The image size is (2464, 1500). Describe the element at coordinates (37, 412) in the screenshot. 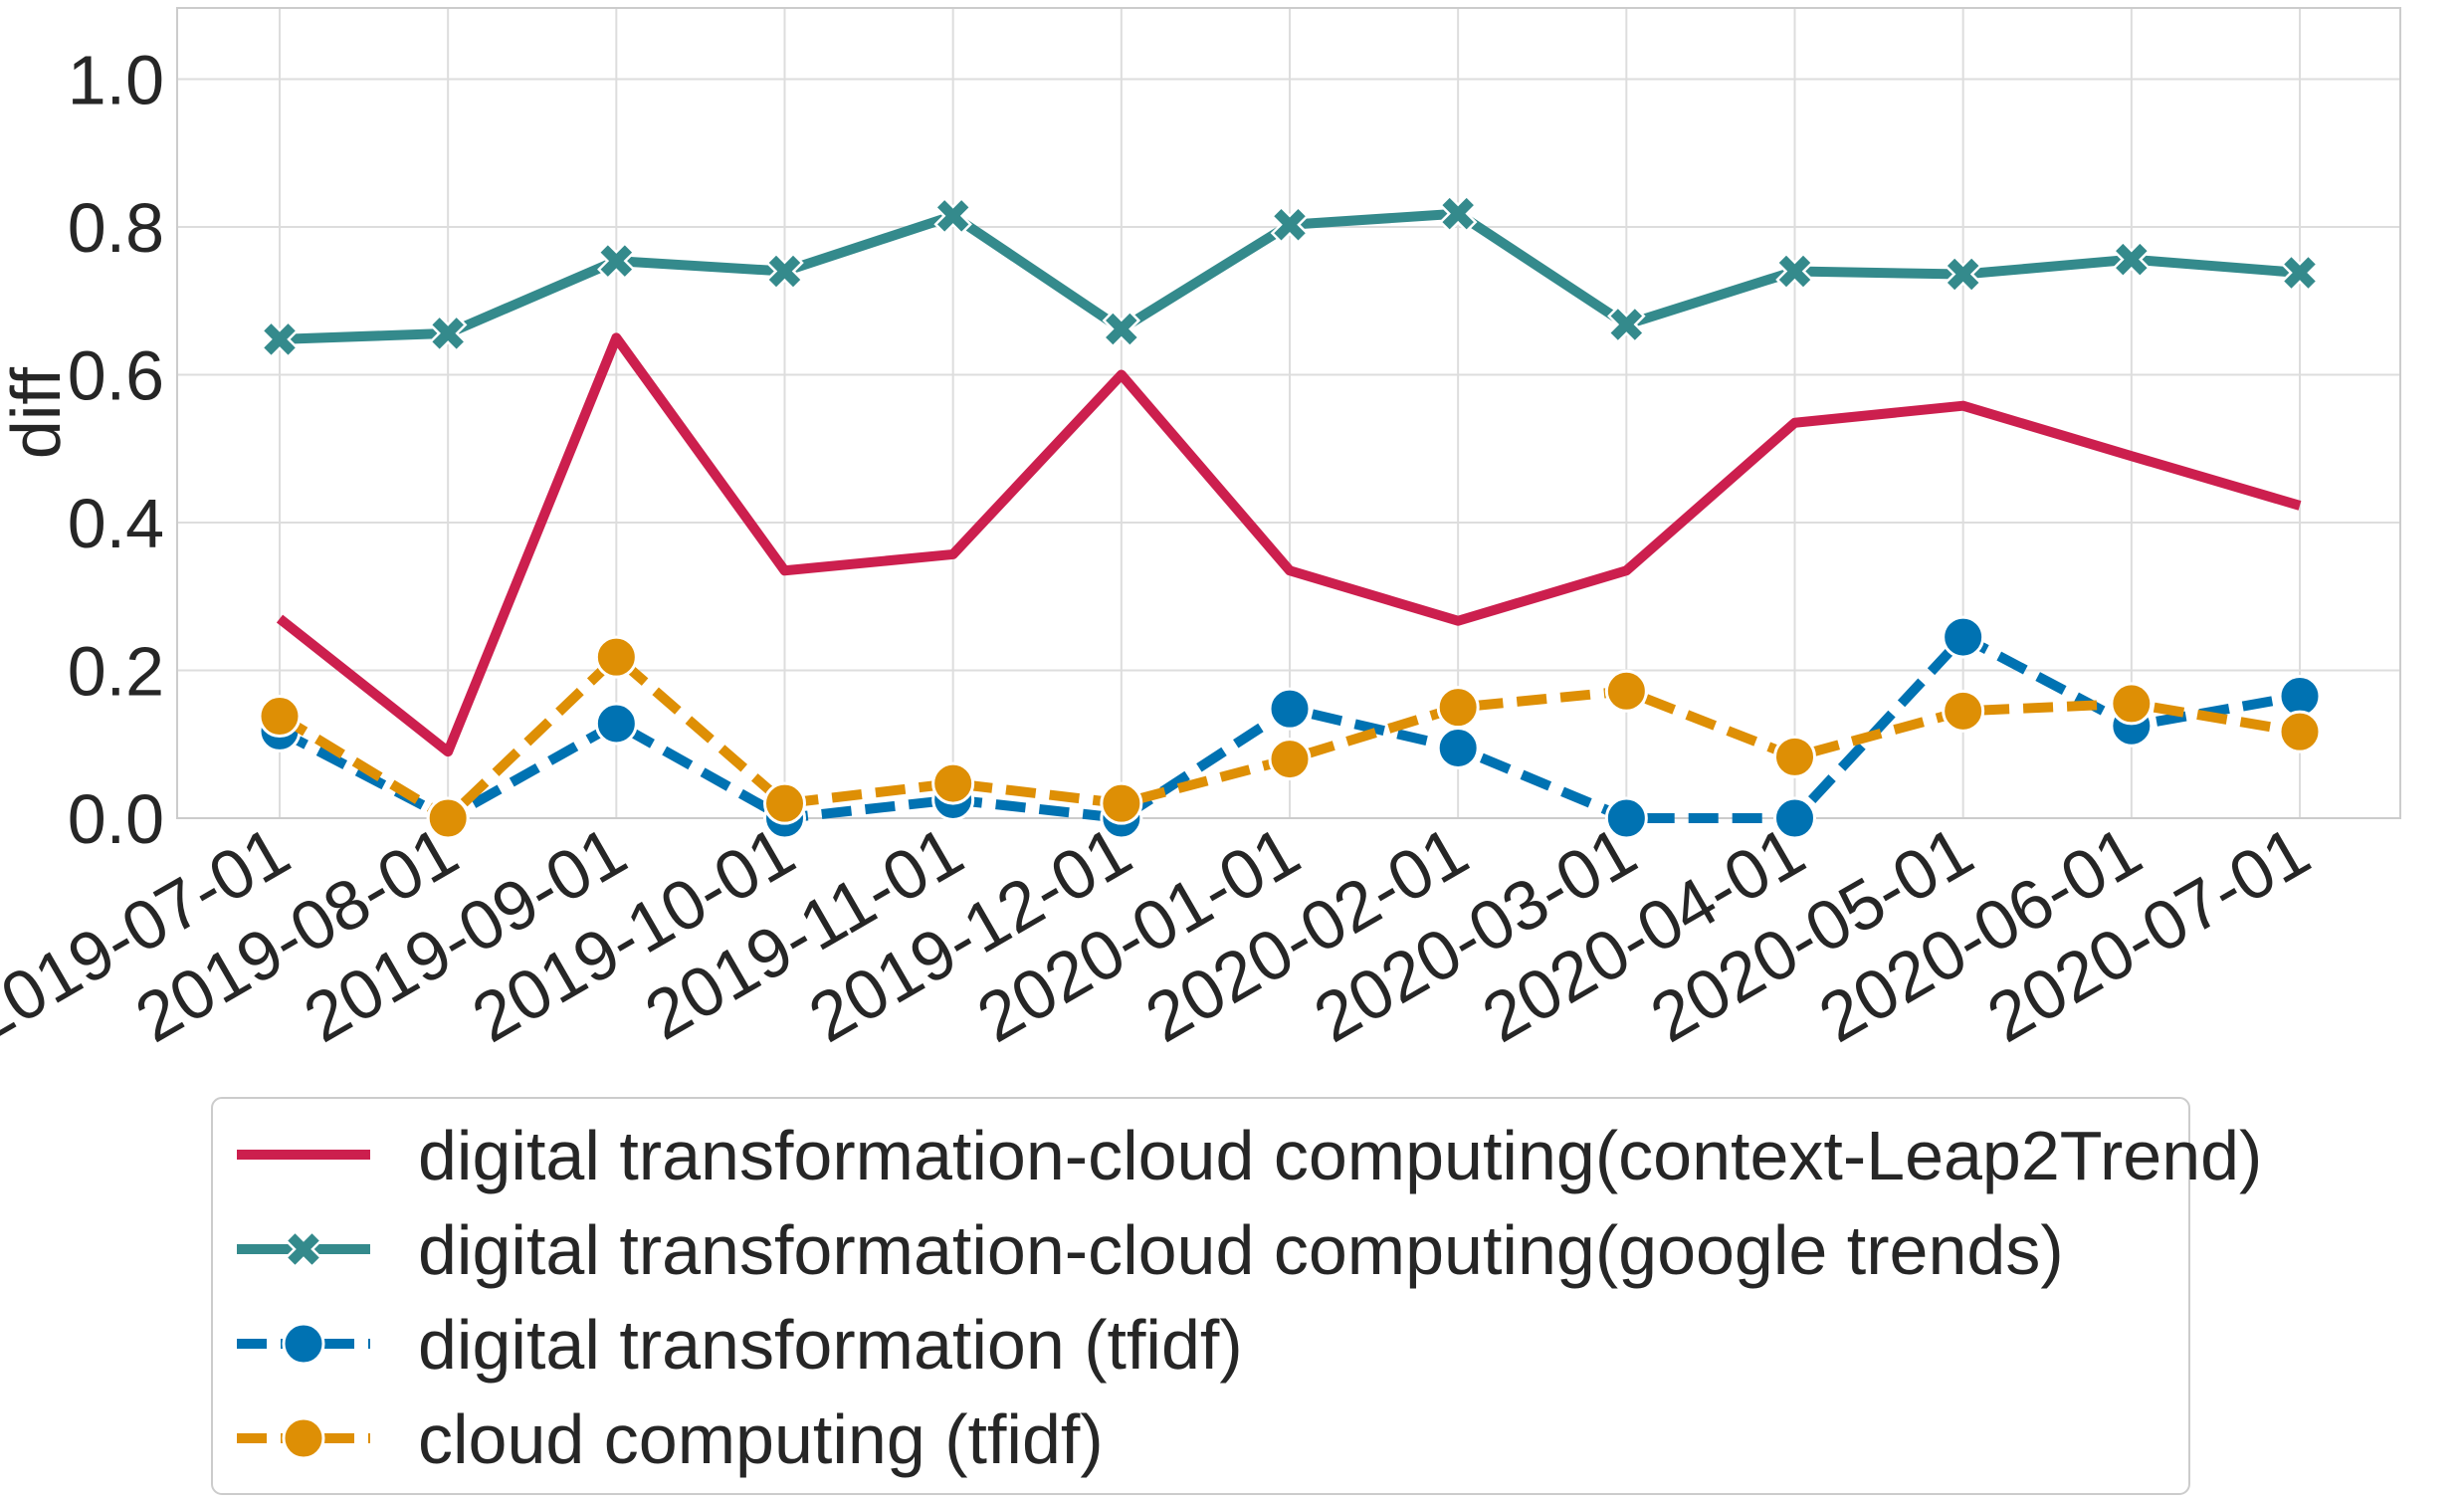

I see `y-axis-label: diff` at that location.